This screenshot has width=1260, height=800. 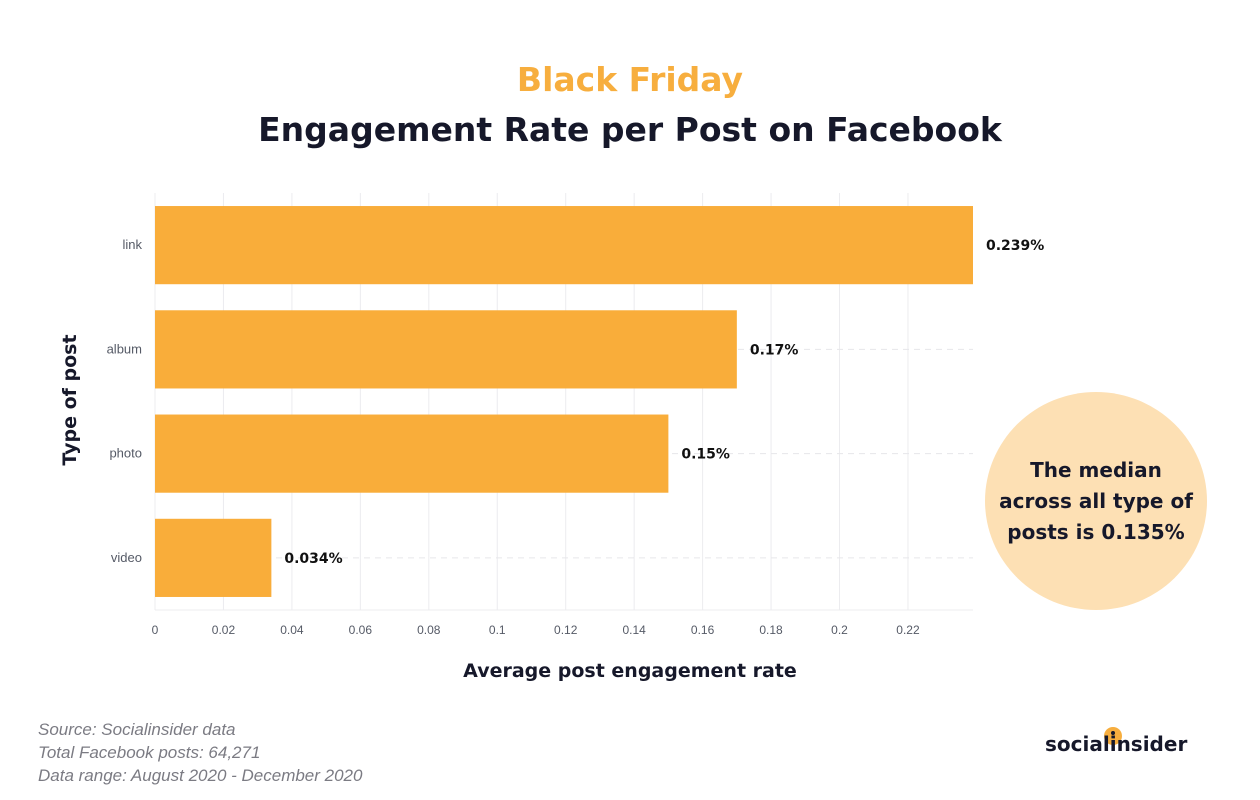 I want to click on y-axis-label: Type of post, so click(x=70, y=399).